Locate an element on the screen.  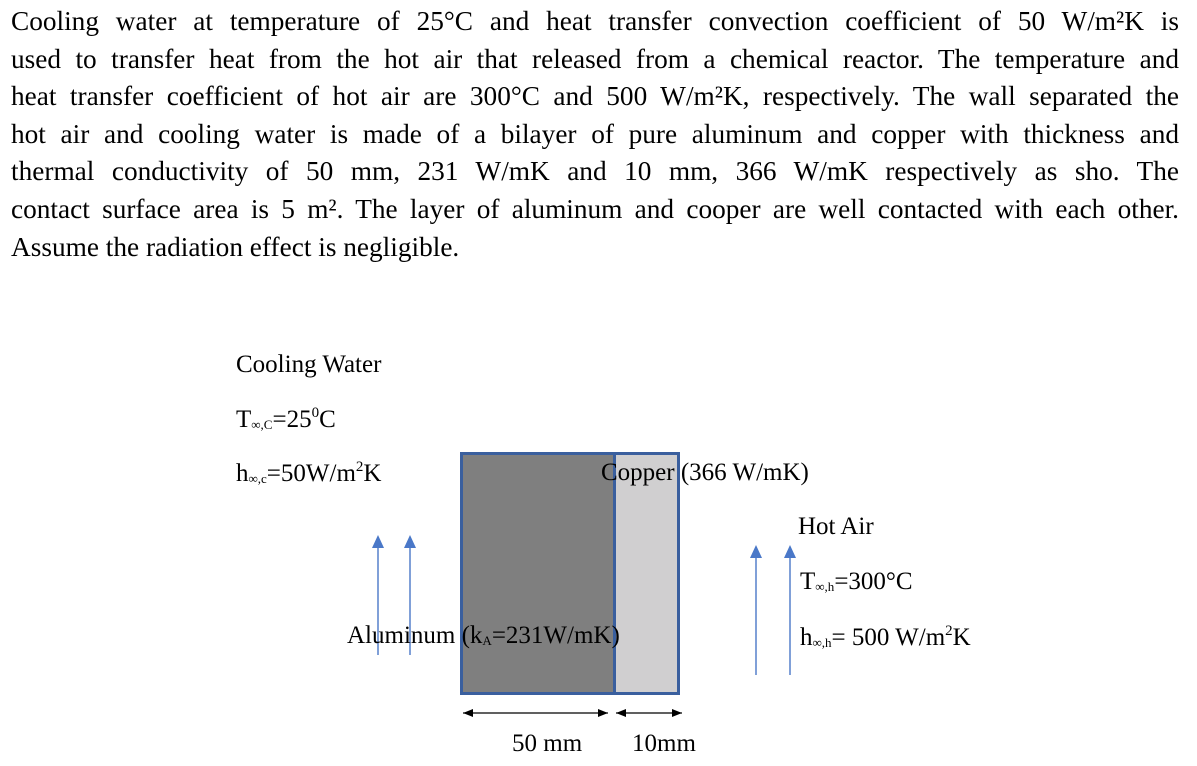
aluminum-label: Aluminum (kA=231W/mK) is located at coordinates (483, 635).